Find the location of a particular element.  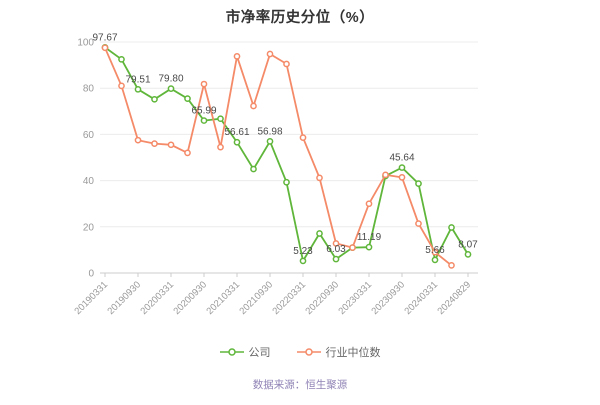

legend-item-行业中位数: 行业中位数 is located at coordinates (338, 352).